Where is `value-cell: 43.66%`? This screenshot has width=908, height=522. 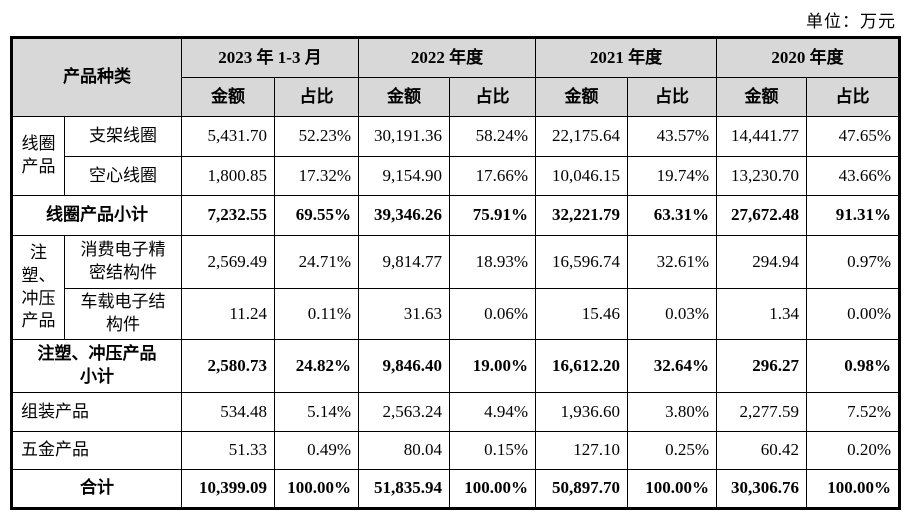
value-cell: 43.66% is located at coordinates (853, 176).